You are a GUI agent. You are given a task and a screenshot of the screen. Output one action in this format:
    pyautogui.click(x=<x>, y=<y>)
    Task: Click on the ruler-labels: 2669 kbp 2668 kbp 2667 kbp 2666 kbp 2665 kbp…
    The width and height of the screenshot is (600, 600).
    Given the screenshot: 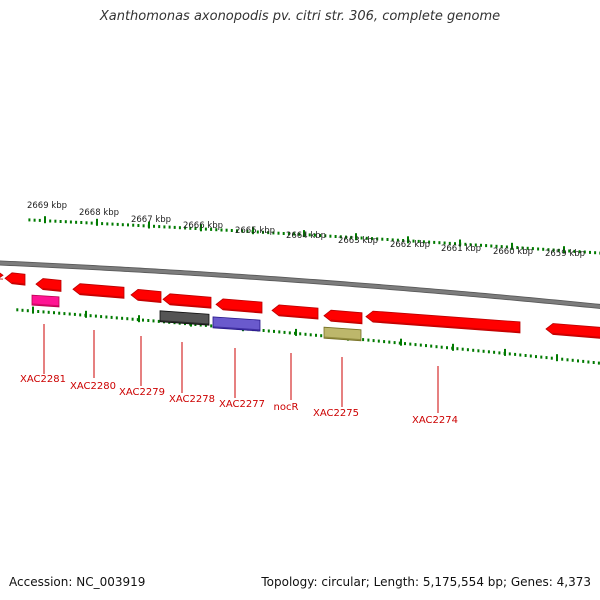 What is the action you would take?
    pyautogui.click(x=306, y=230)
    